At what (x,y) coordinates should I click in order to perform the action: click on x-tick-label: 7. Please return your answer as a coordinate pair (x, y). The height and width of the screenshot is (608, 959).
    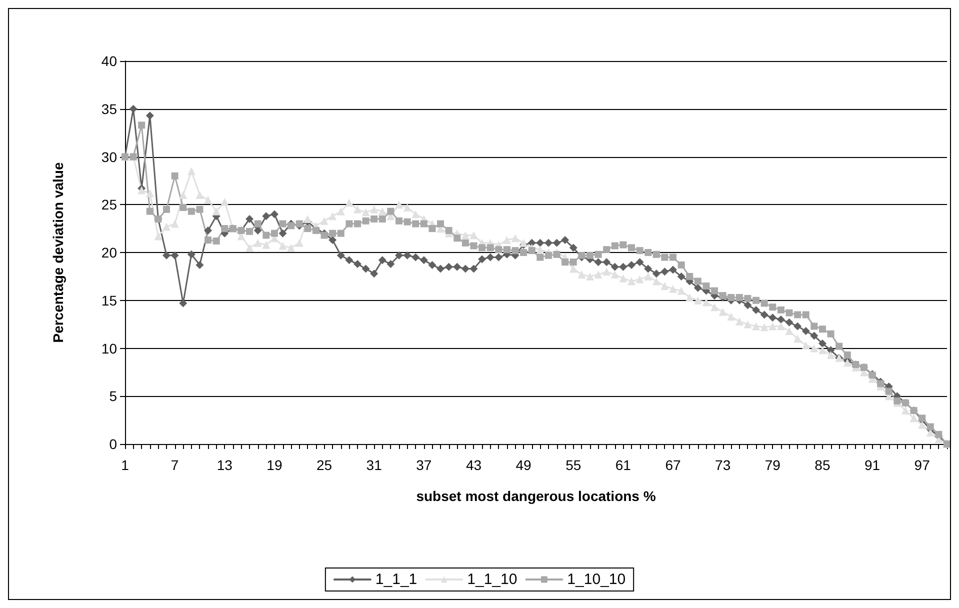
    Looking at the image, I should click on (174, 465).